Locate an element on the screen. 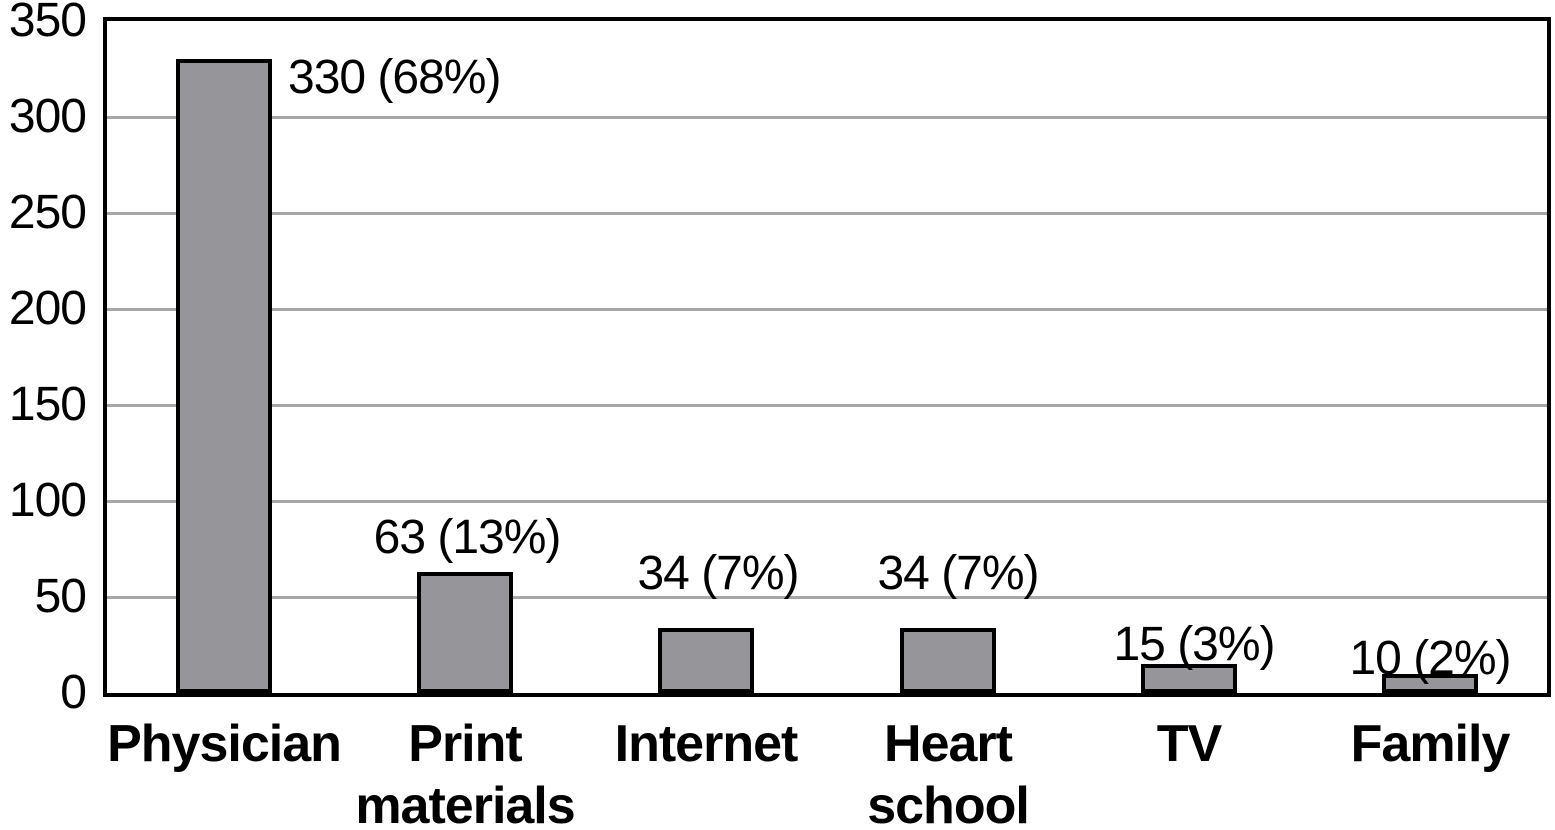  category-label-line: Internet is located at coordinates (706, 744).